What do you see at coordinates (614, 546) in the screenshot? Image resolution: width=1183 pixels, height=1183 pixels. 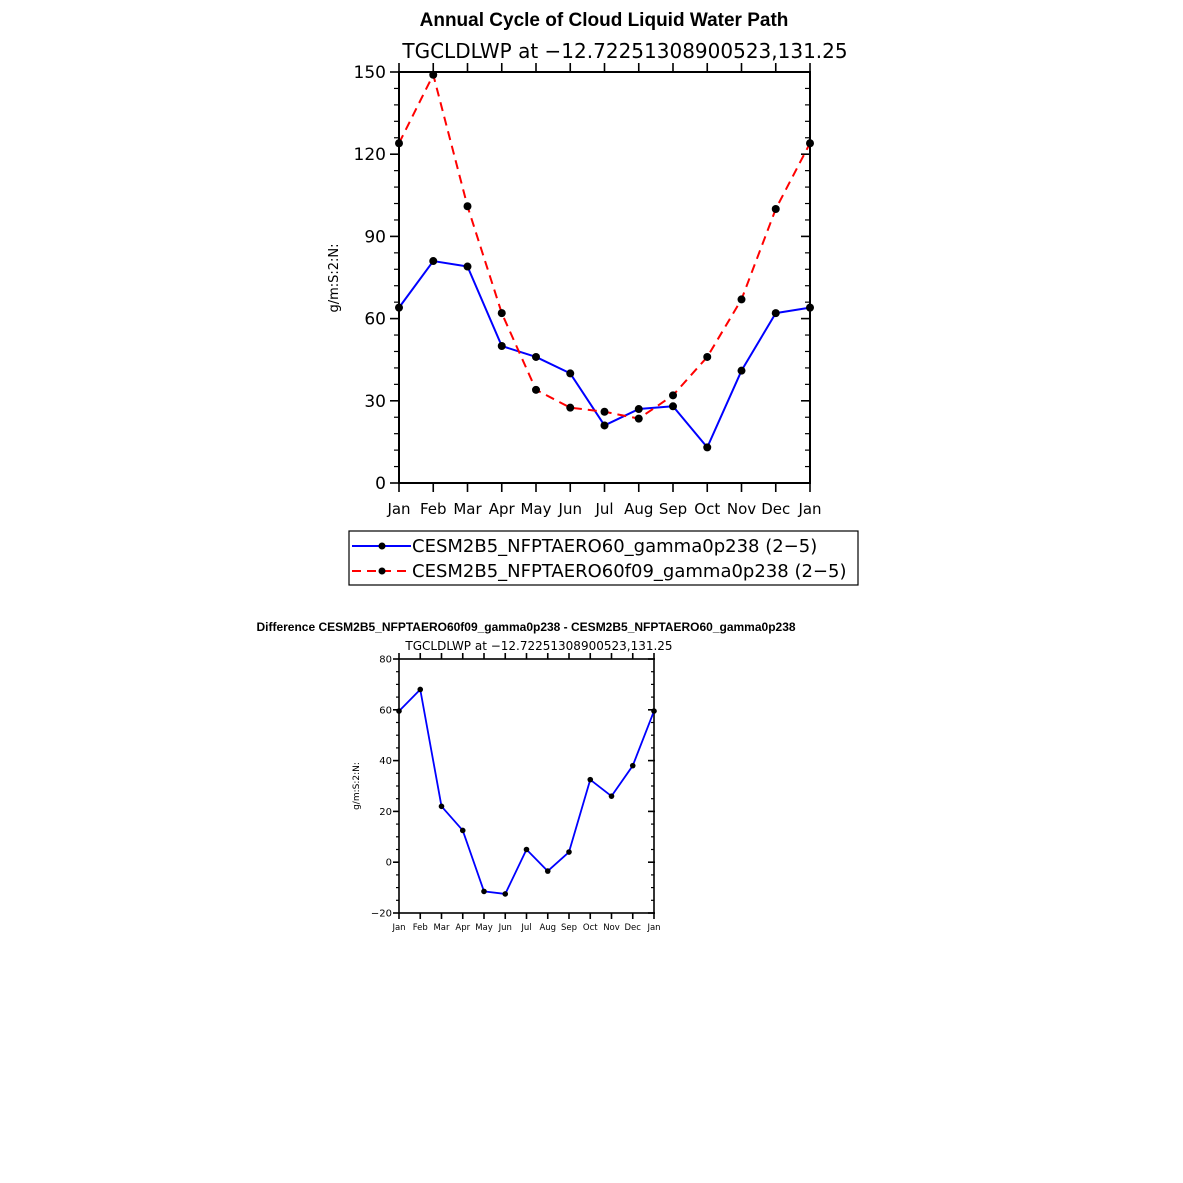 I see `legend-label-series-1: CESM2B5_NFPTAERO60_gamma0p238 (2−5)` at bounding box center [614, 546].